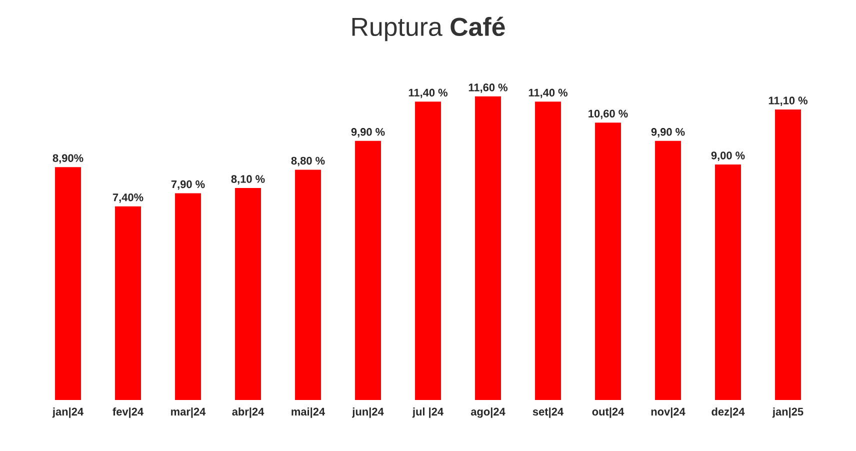 This screenshot has width=856, height=451. Describe the element at coordinates (188, 185) in the screenshot. I see `data-label: 7,90 %` at that location.